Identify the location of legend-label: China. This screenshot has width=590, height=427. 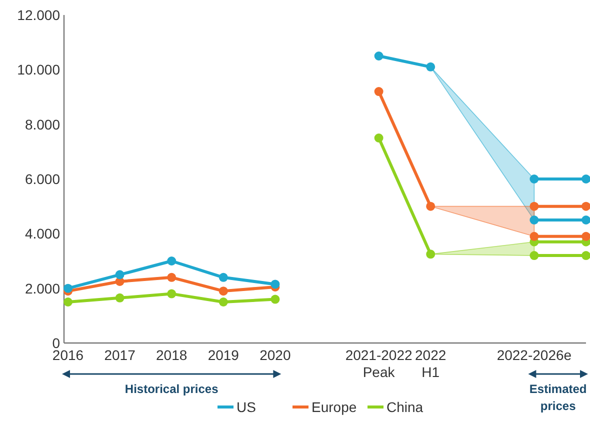
(405, 407).